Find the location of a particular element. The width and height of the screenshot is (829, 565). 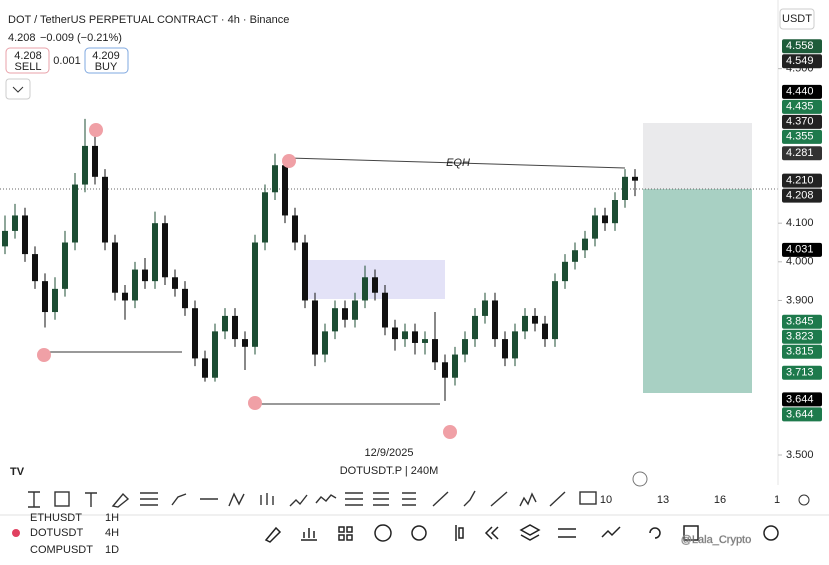

next-symbol: COMPUSDT is located at coordinates (61, 550).